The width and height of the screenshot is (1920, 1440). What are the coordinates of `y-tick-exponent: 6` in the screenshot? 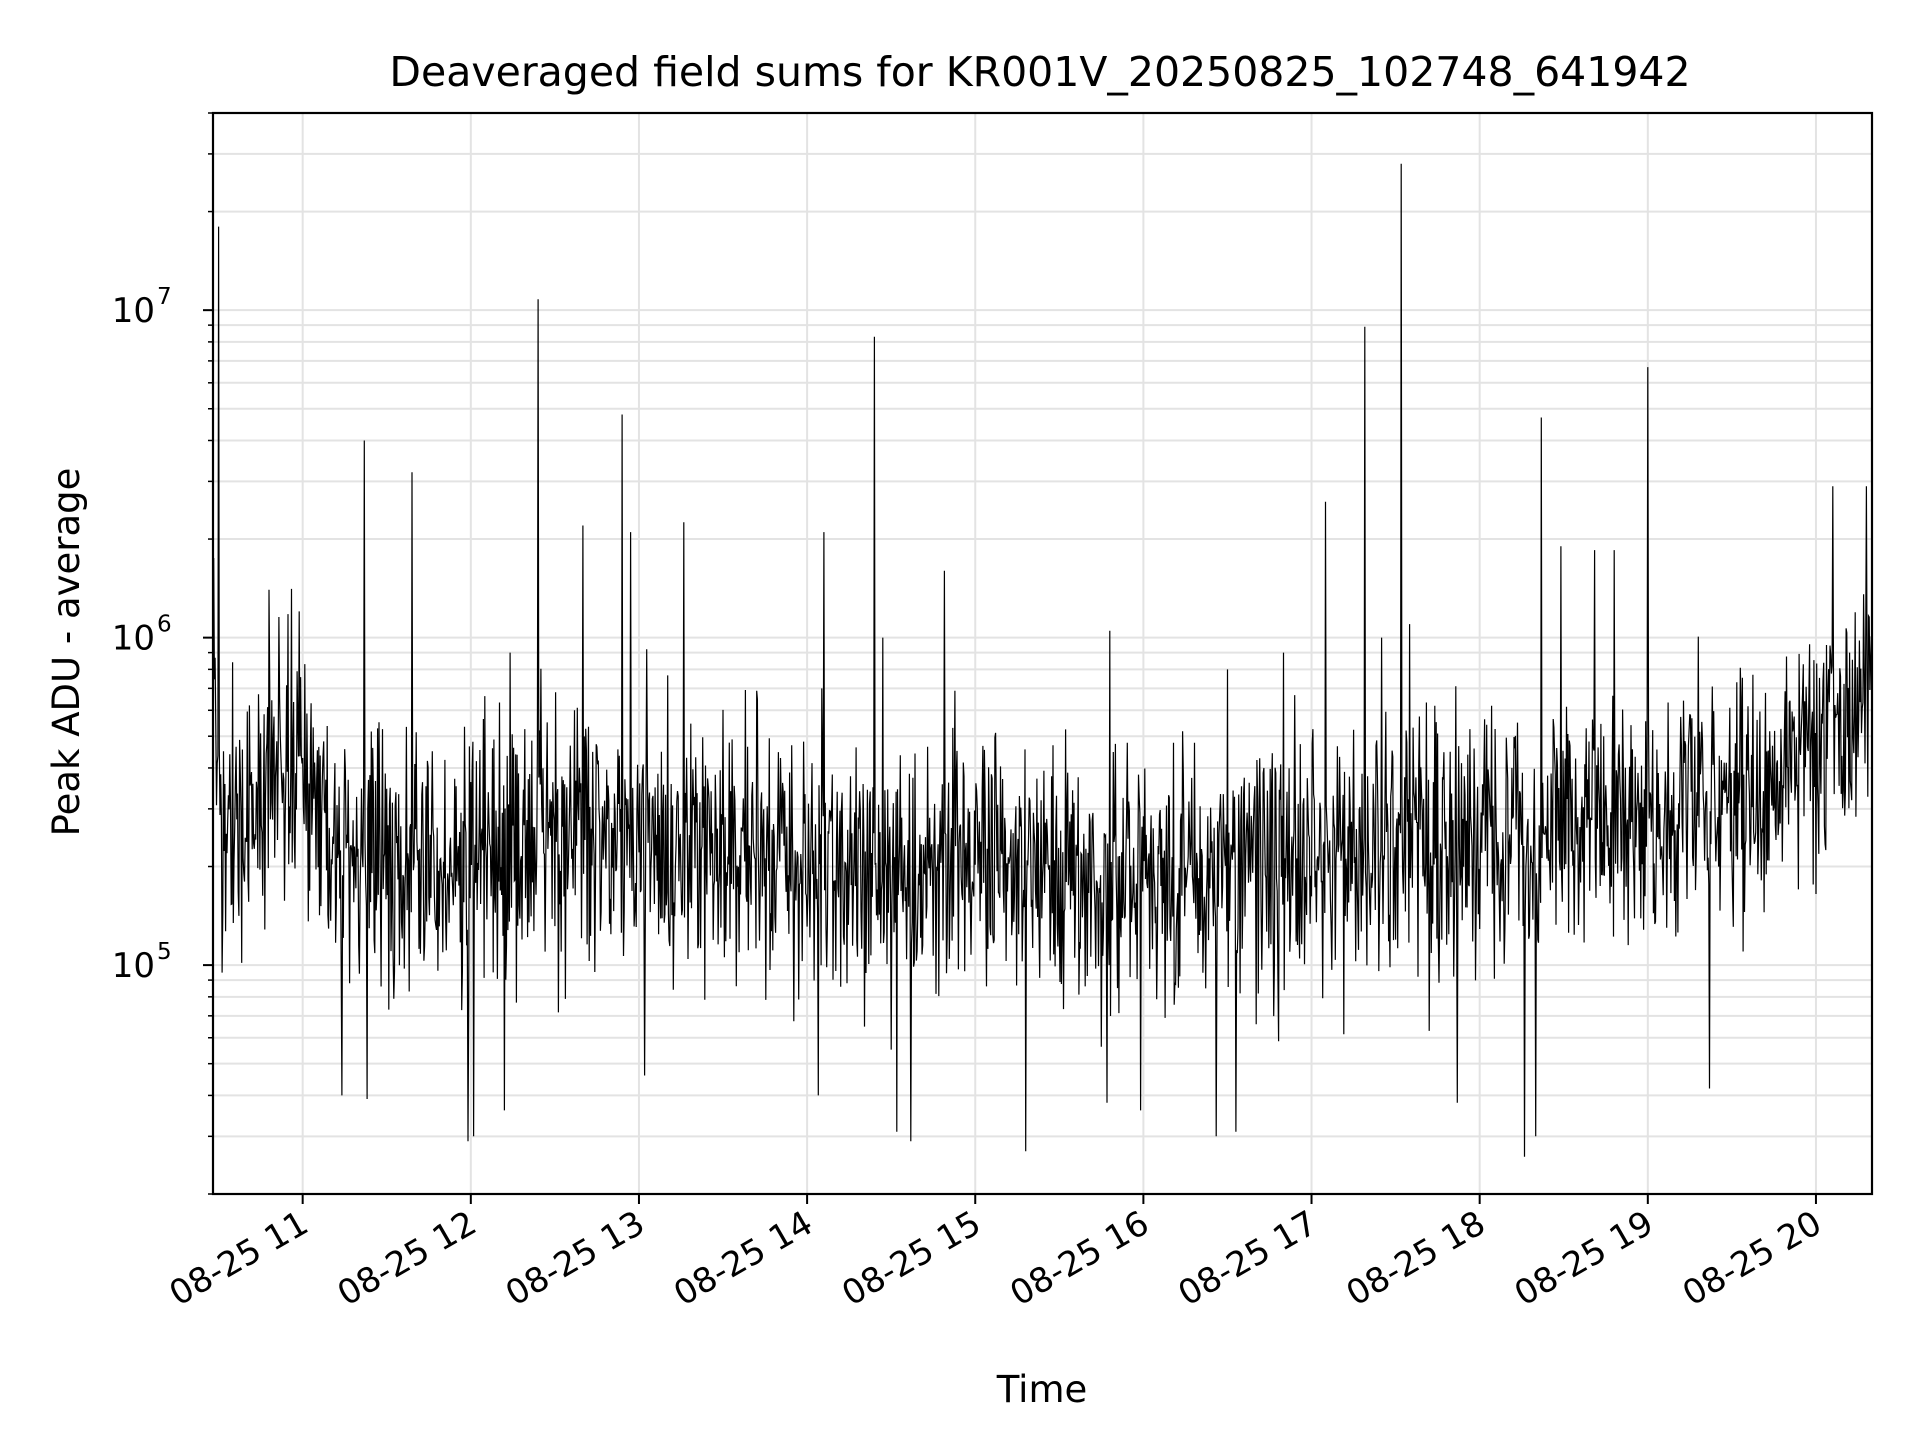 It's located at (164, 625).